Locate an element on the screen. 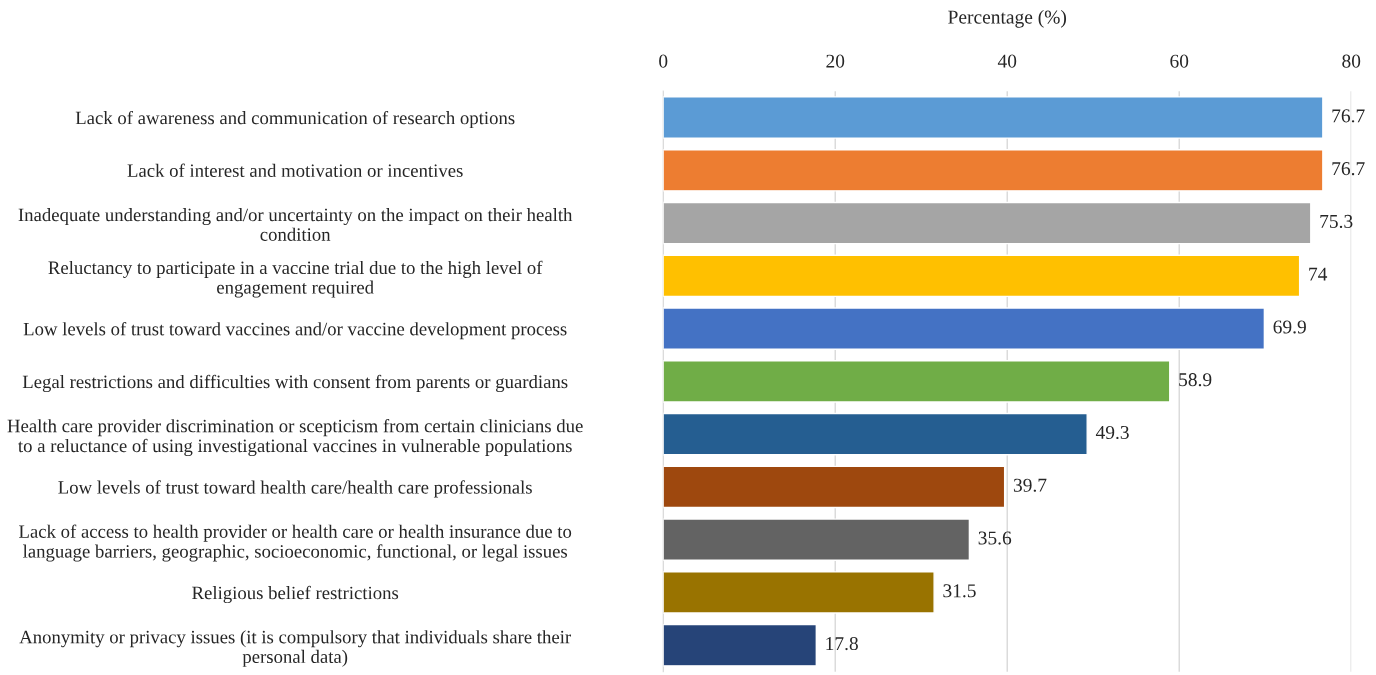  y-tick-label: Low levels of trust toward health care/health care professionals is located at coordinates (295, 489).